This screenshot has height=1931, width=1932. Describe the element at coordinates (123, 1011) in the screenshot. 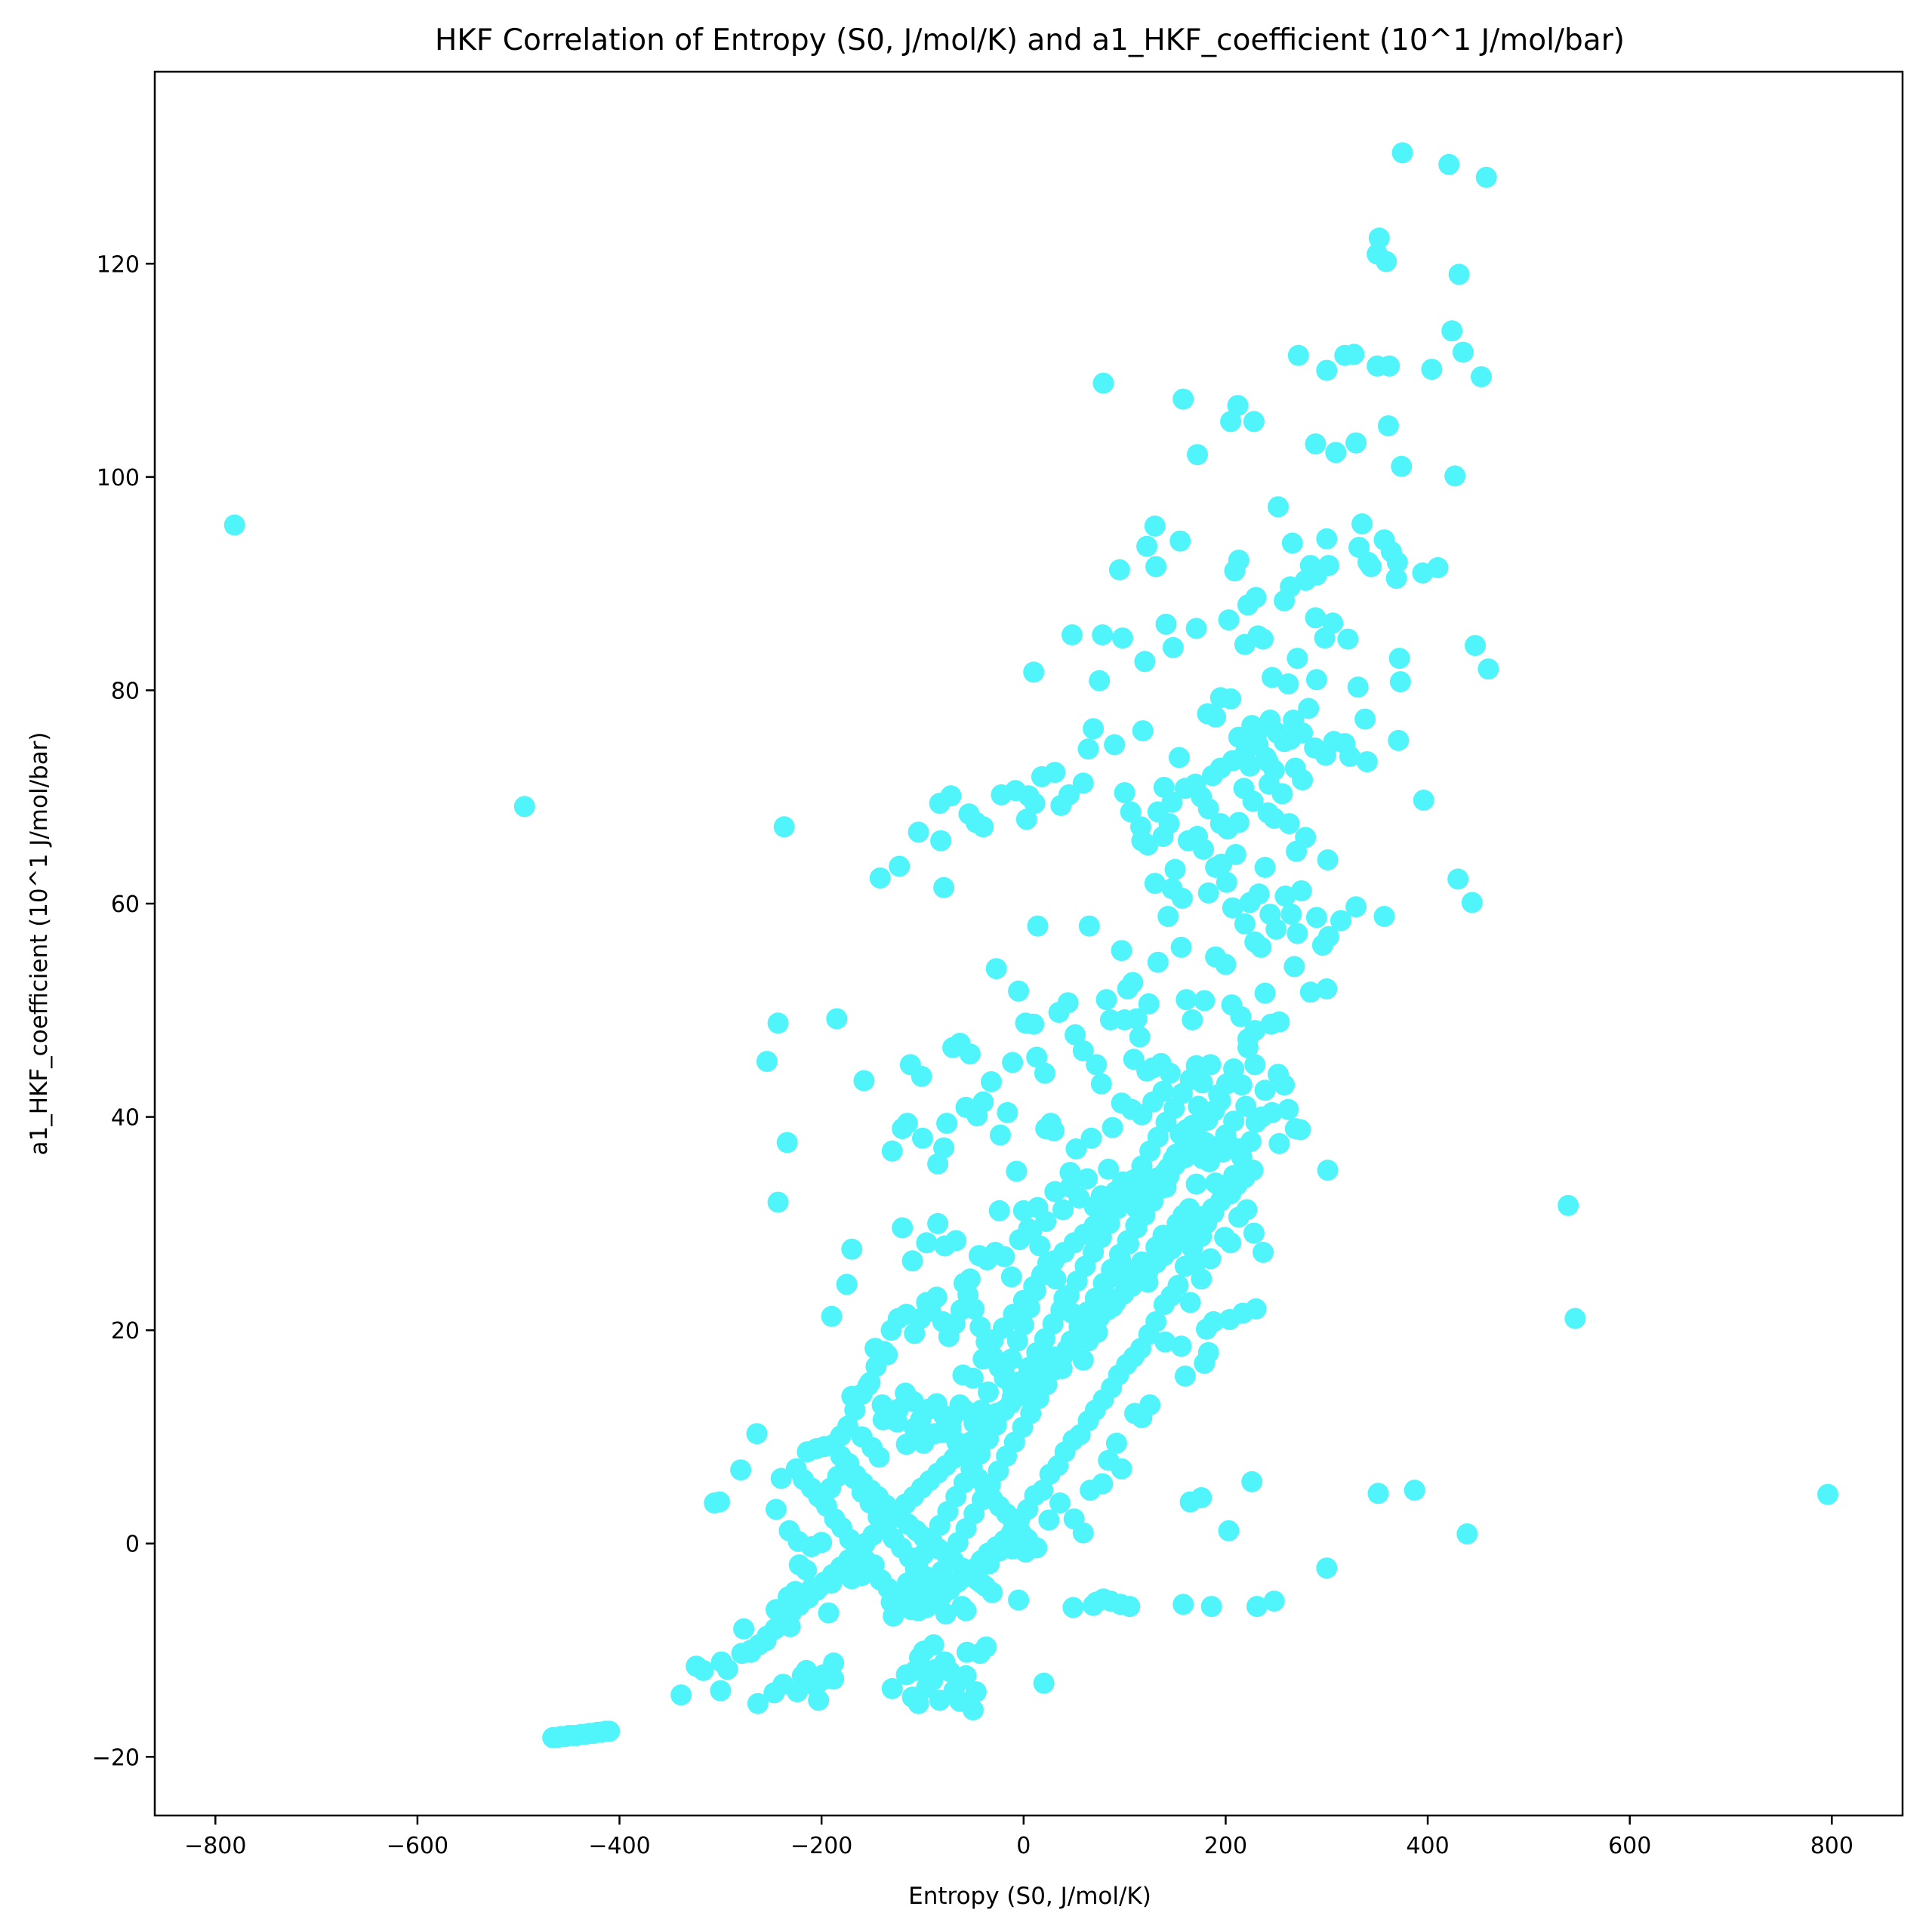

I see `y-axis-ticks: −20 0 20 40 60 80 100 120` at that location.